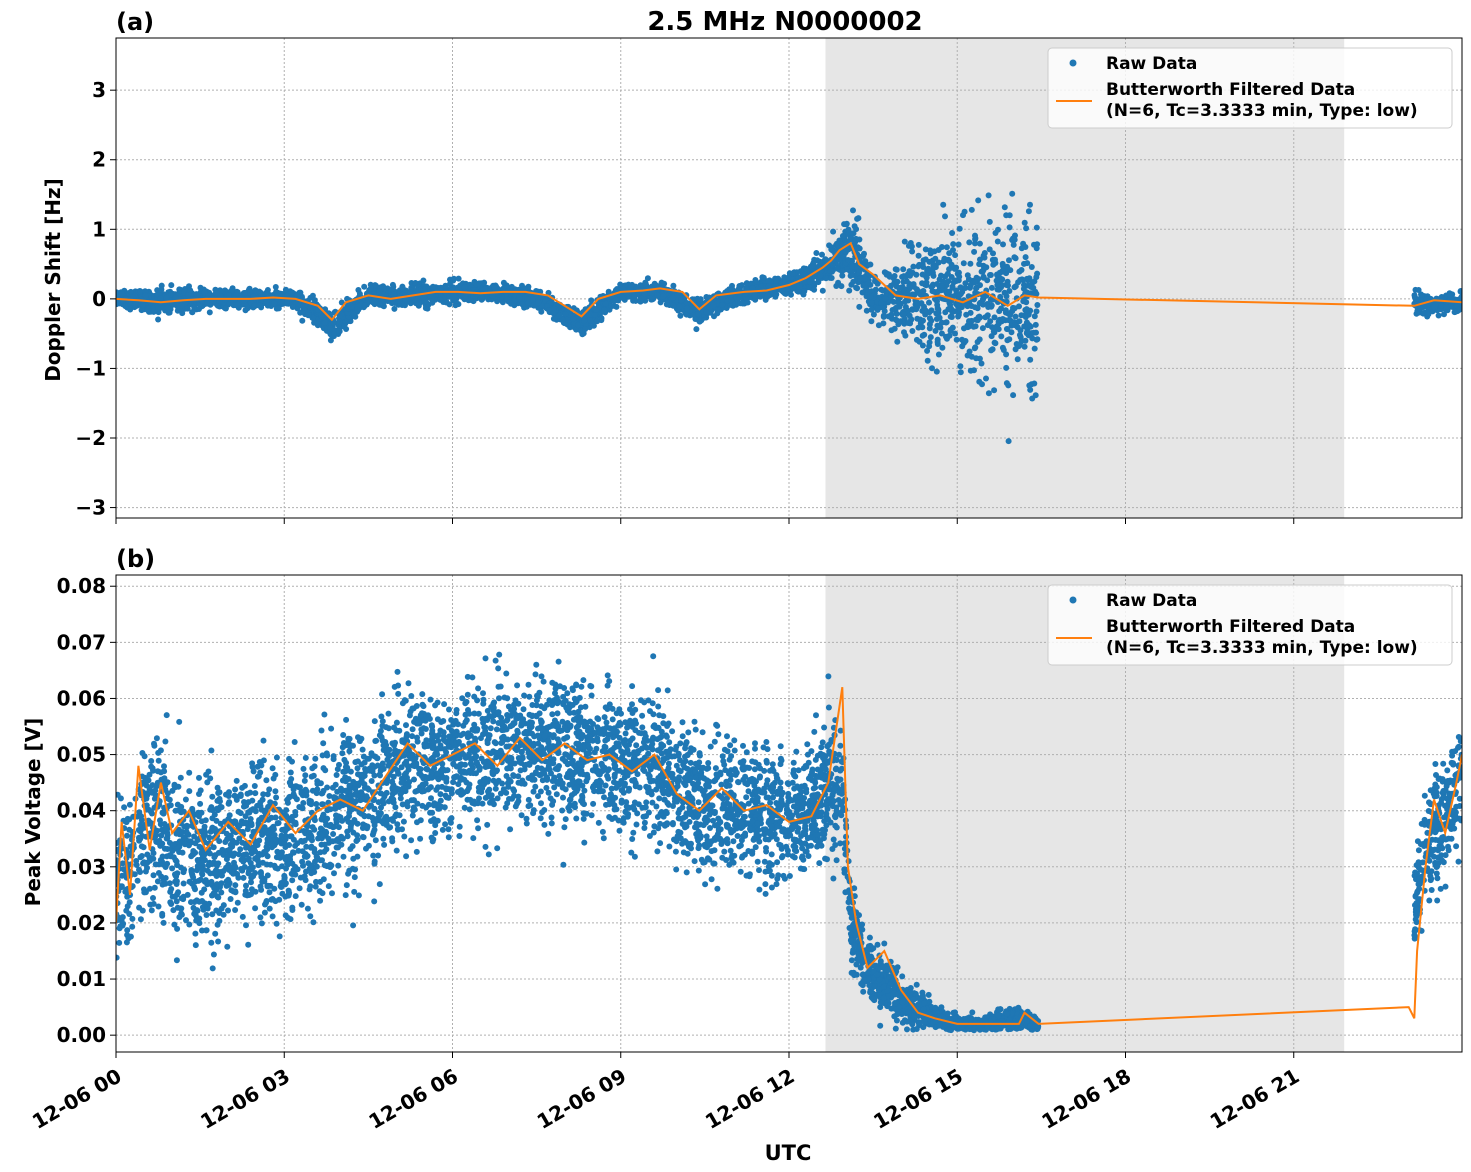  What do you see at coordinates (90, 438) in the screenshot?
I see `y-tick-label: −2` at bounding box center [90, 438].